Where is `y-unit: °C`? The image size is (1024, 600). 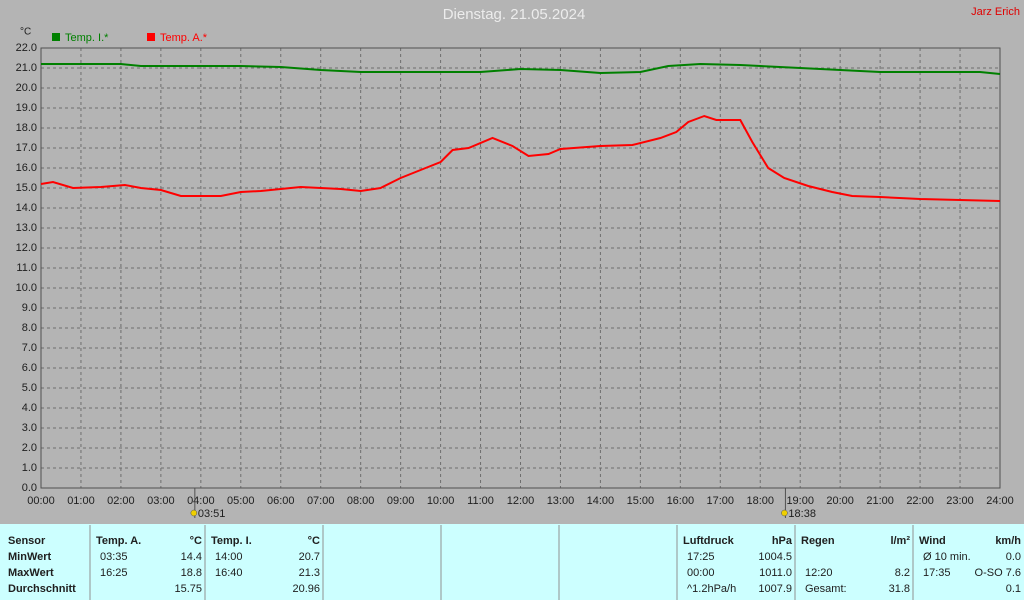
y-unit: °C is located at coordinates (25, 32).